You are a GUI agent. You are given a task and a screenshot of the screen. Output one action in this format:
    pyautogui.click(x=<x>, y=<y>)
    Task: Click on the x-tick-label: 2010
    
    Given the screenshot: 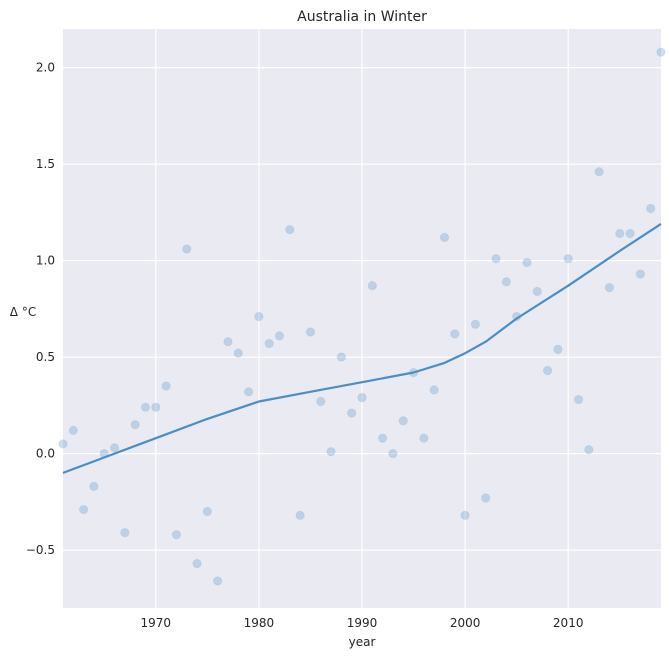 What is the action you would take?
    pyautogui.click(x=568, y=623)
    